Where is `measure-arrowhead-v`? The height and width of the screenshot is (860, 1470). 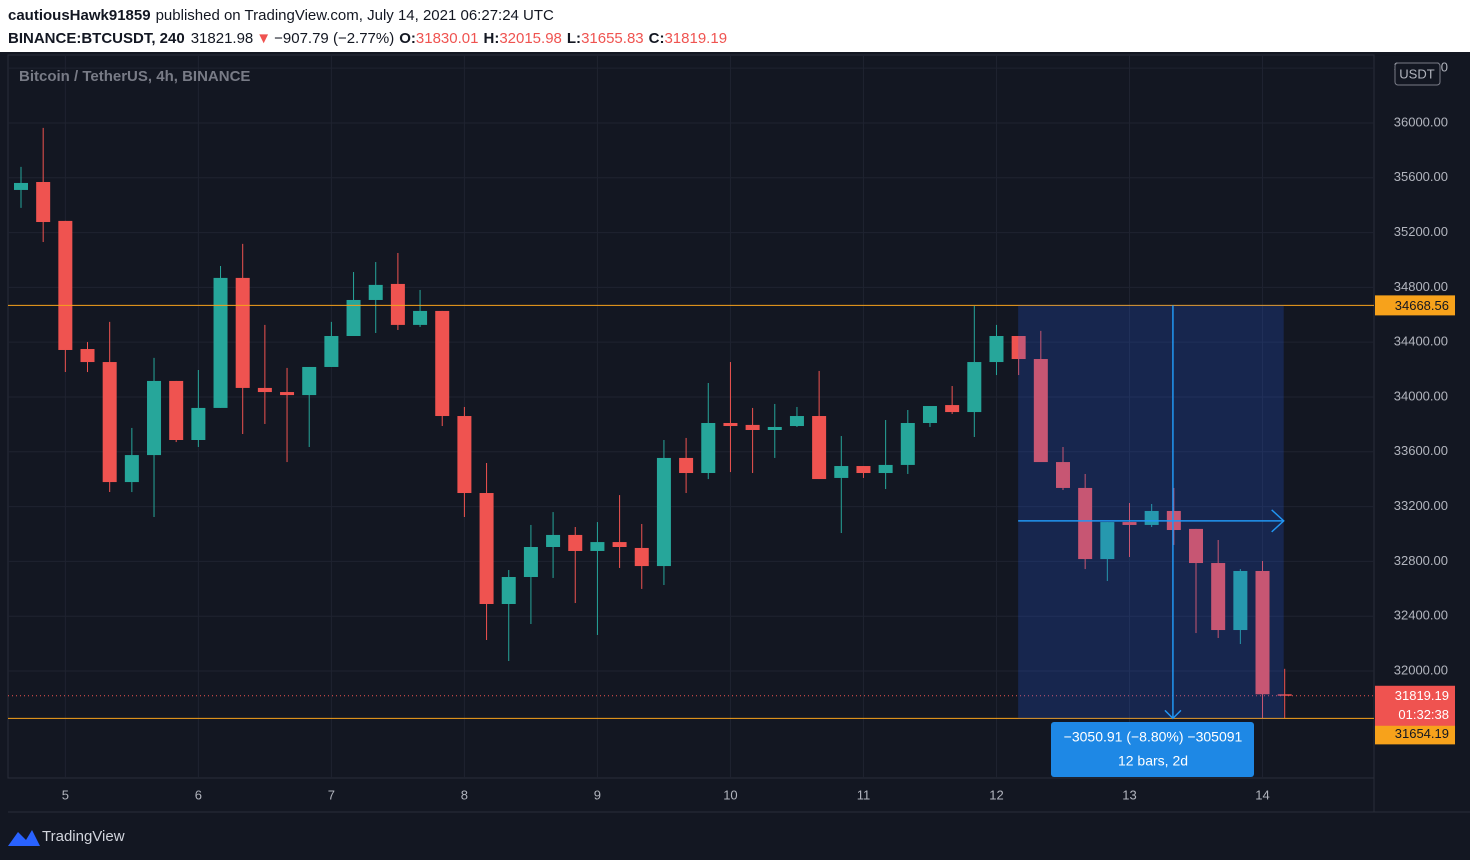
measure-arrowhead-v is located at coordinates (1173, 714).